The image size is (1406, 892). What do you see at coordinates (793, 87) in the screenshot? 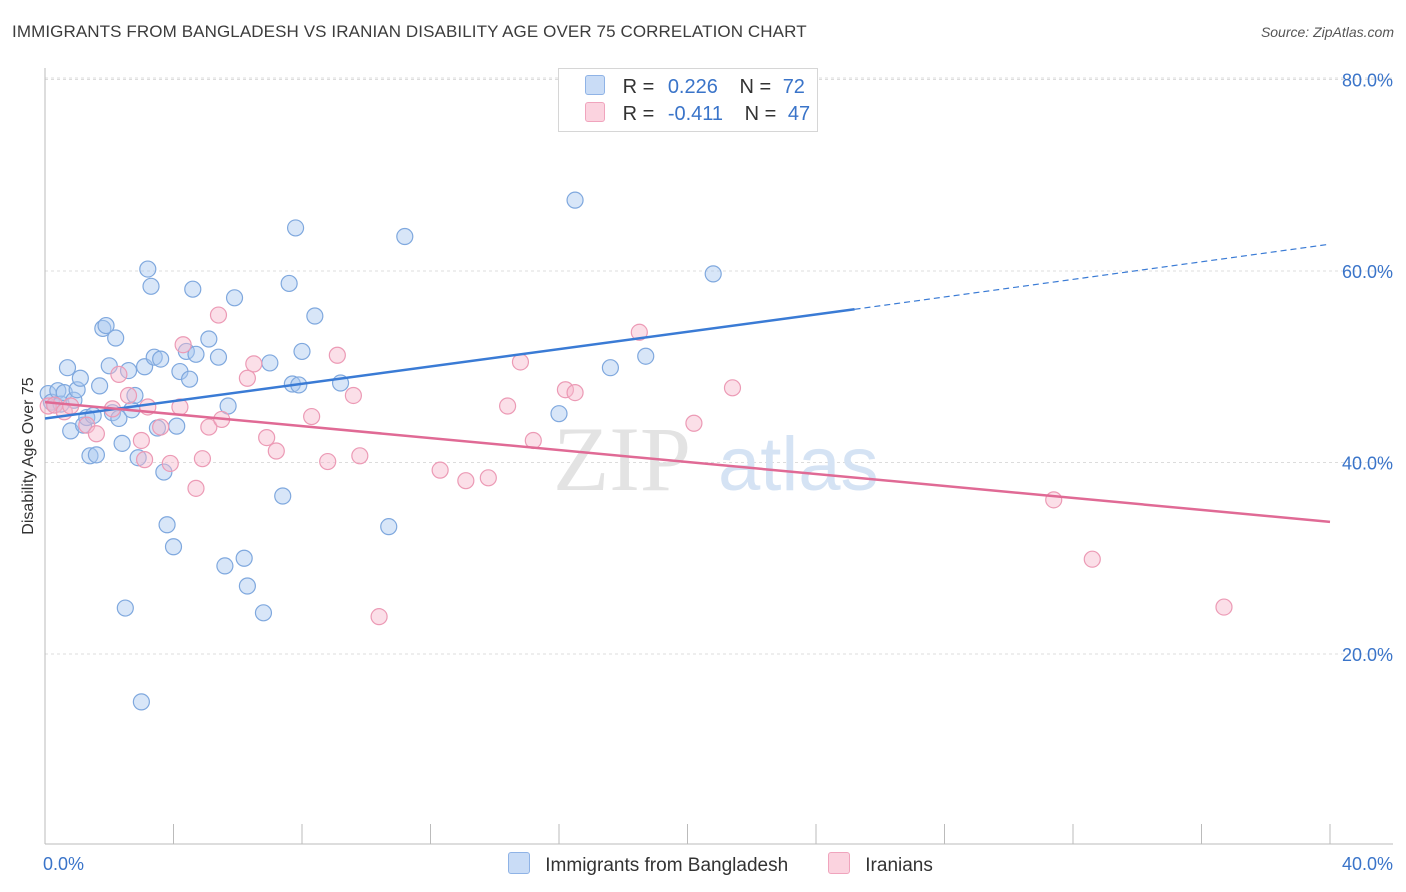
I see `legend-n-value: 72` at bounding box center [793, 87].